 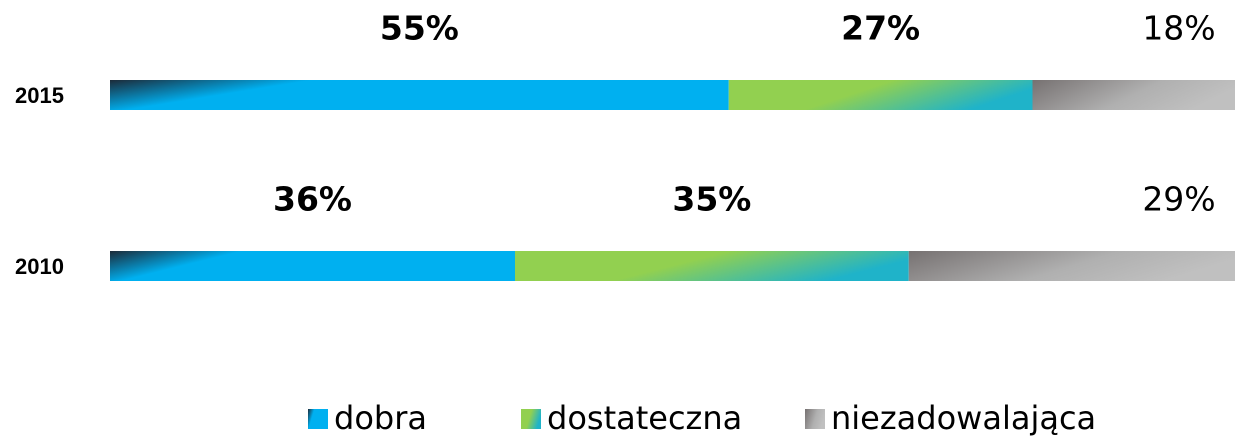 What do you see at coordinates (963, 418) in the screenshot?
I see `legend-label: niezadowalająca` at bounding box center [963, 418].